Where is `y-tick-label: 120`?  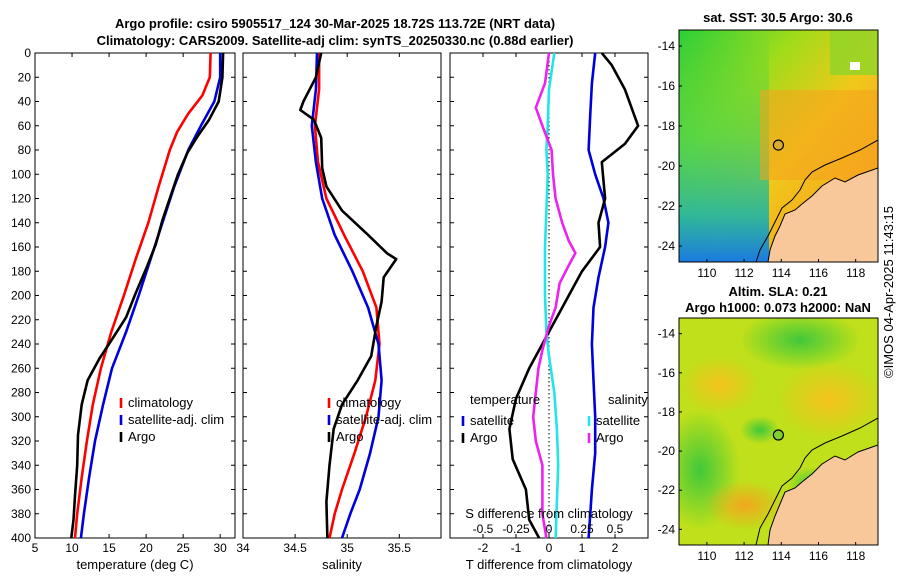
y-tick-label: 120 is located at coordinates (21, 199).